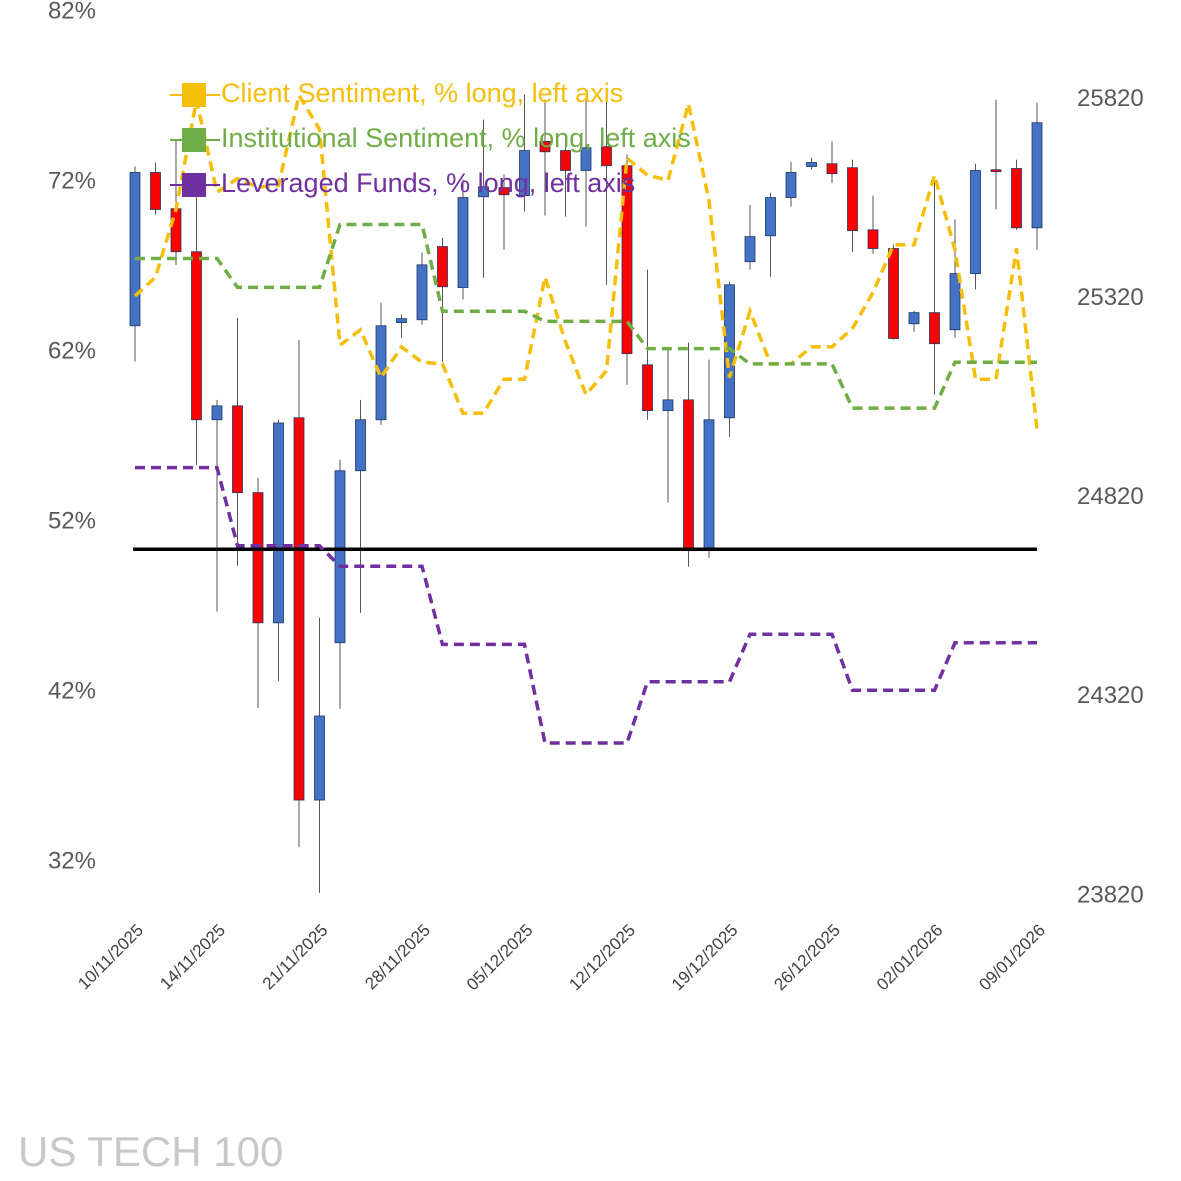 The image size is (1181, 1181). Describe the element at coordinates (72, 350) in the screenshot. I see `y-tick-label: 62%` at that location.